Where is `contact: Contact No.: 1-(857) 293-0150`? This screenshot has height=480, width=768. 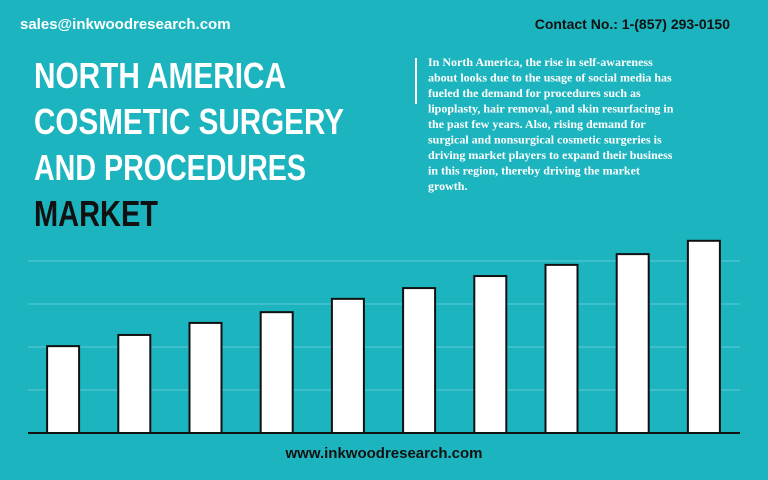
contact: Contact No.: 1-(857) 293-0150 is located at coordinates (633, 24).